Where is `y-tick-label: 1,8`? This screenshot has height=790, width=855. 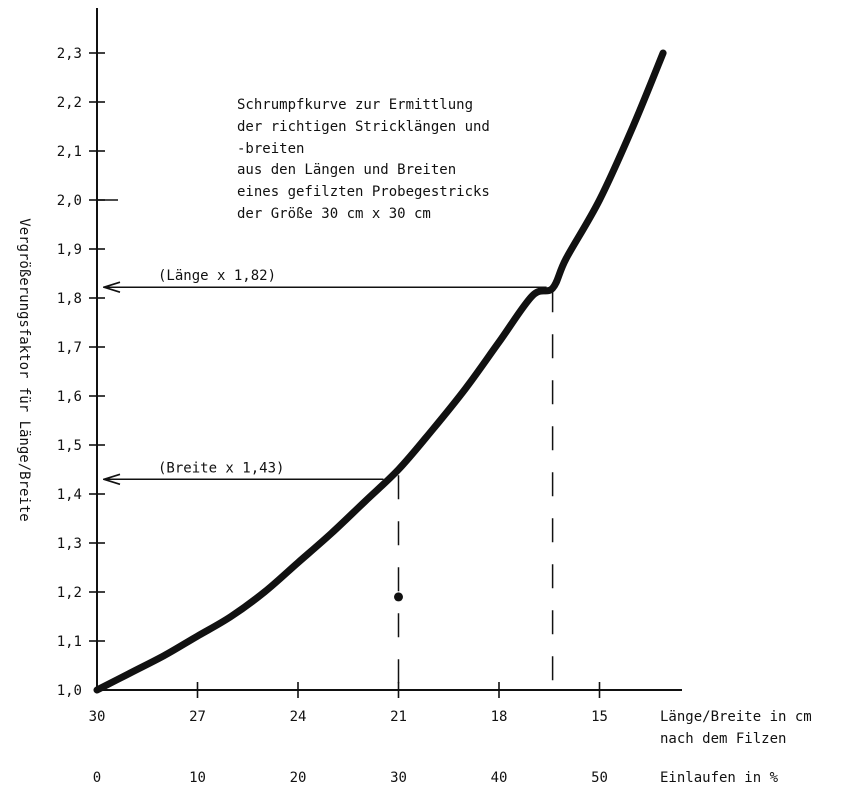
y-tick-label: 1,8 is located at coordinates (69, 299).